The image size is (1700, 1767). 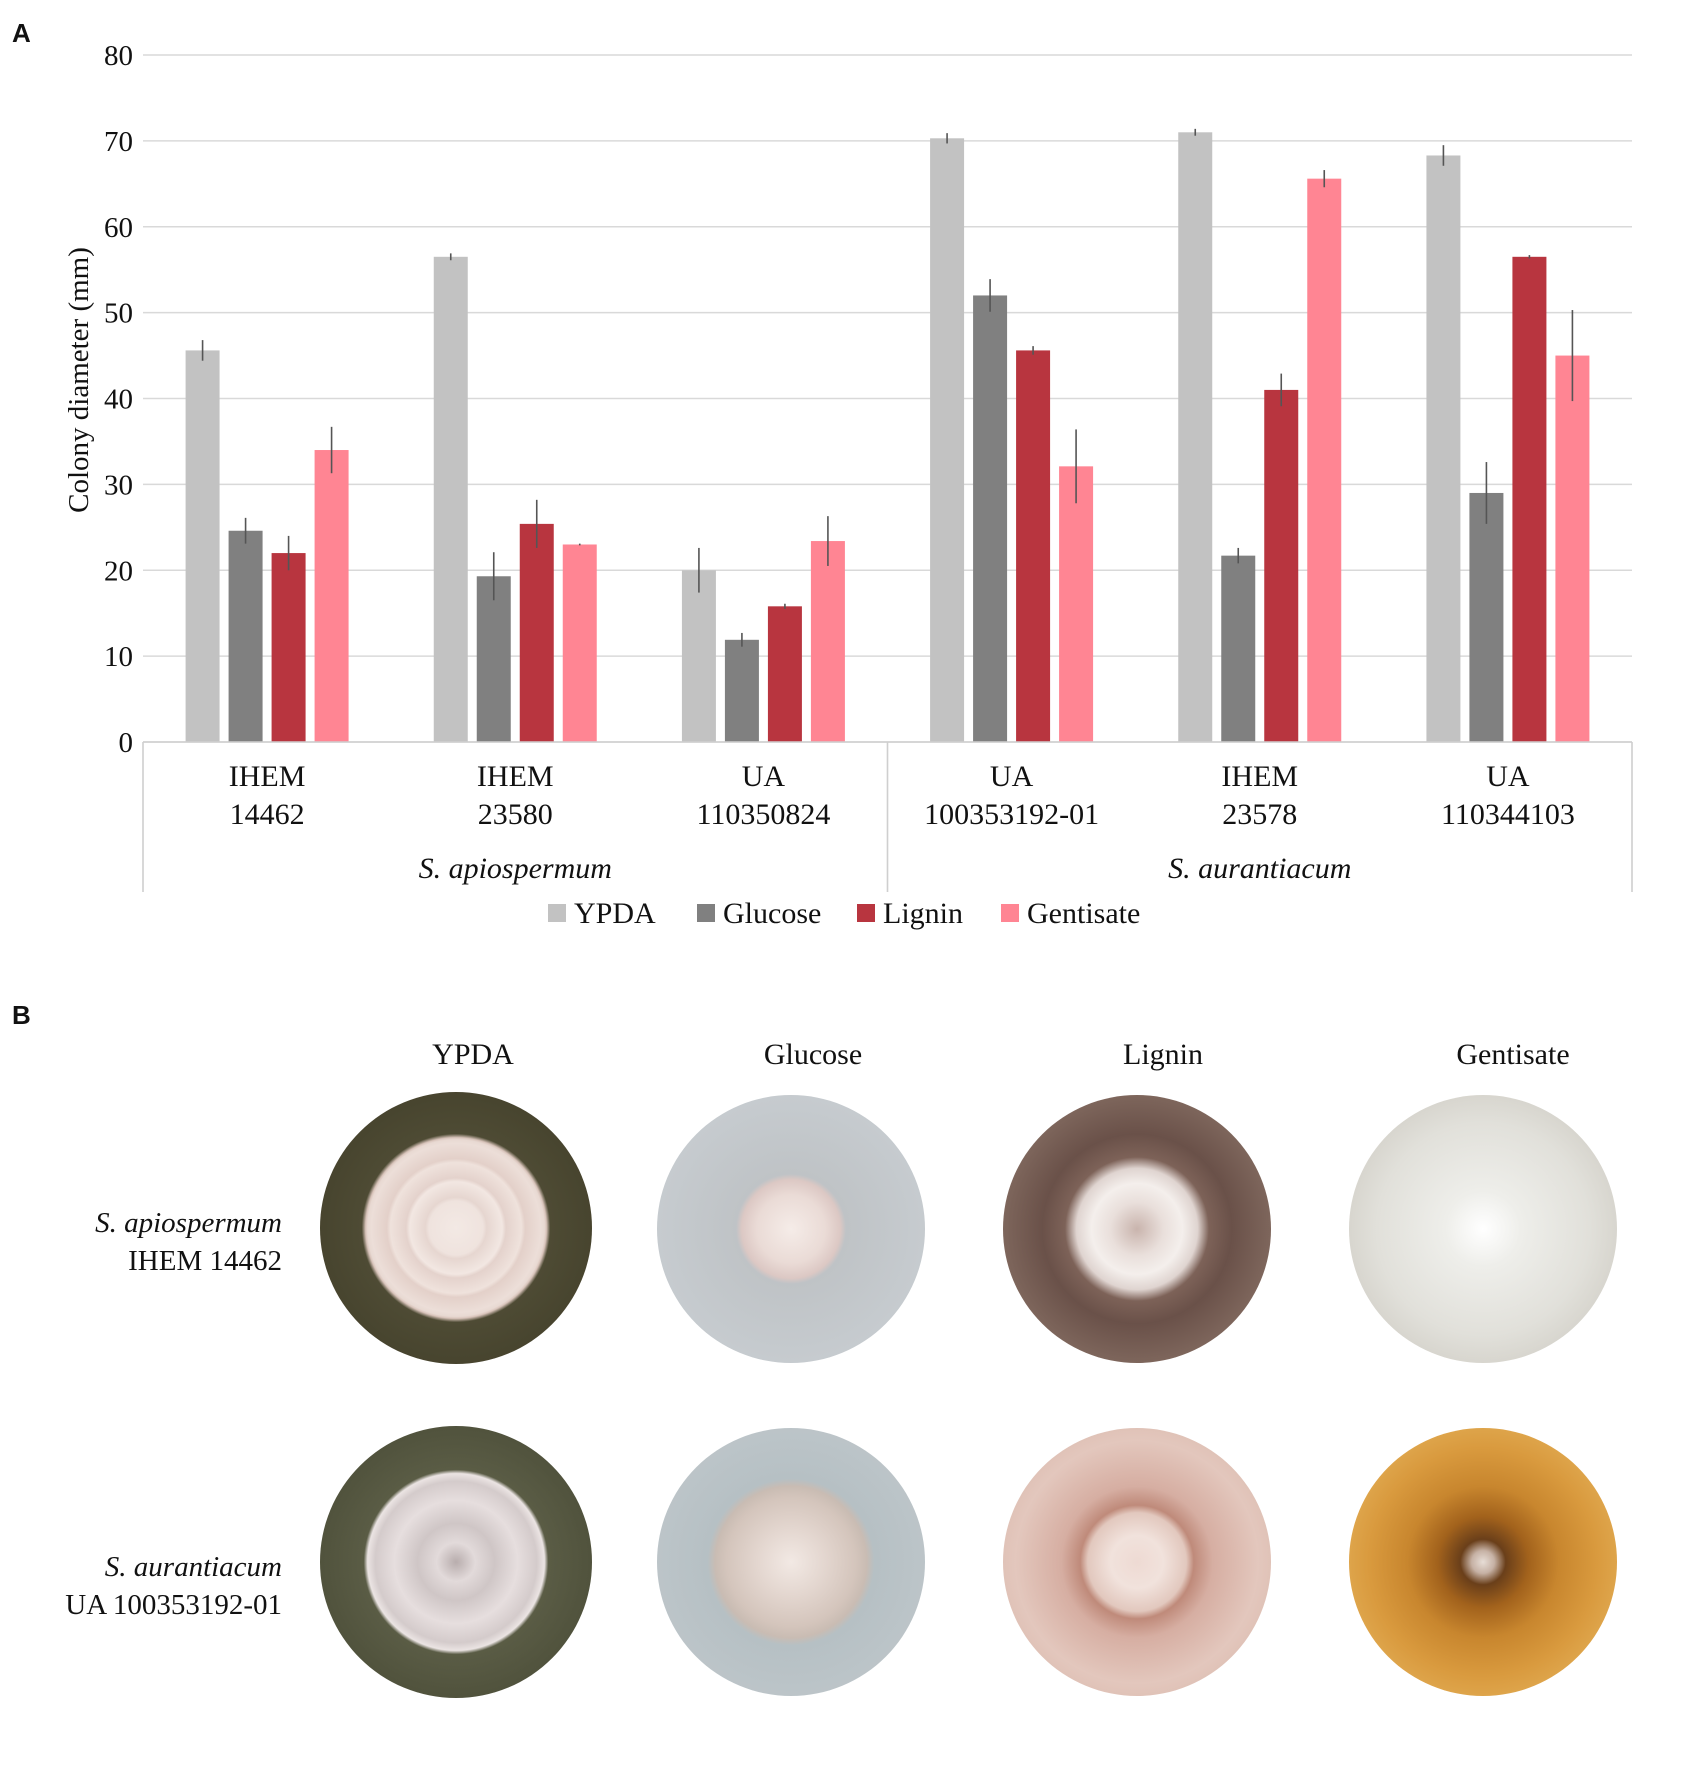 What do you see at coordinates (844, 913) in the screenshot?
I see `legend: YPDA Glucose Lignin Gentisate` at bounding box center [844, 913].